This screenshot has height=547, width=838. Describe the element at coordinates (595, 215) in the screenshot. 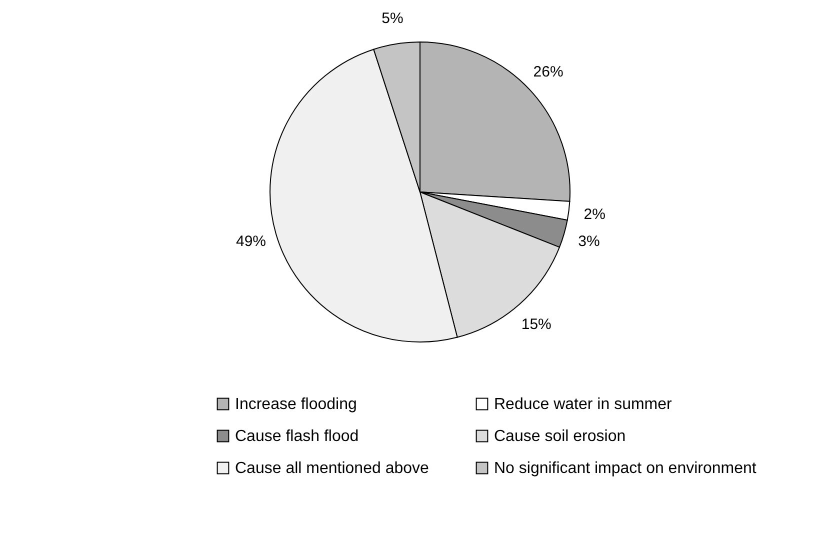

I see `data-label: 2%` at that location.